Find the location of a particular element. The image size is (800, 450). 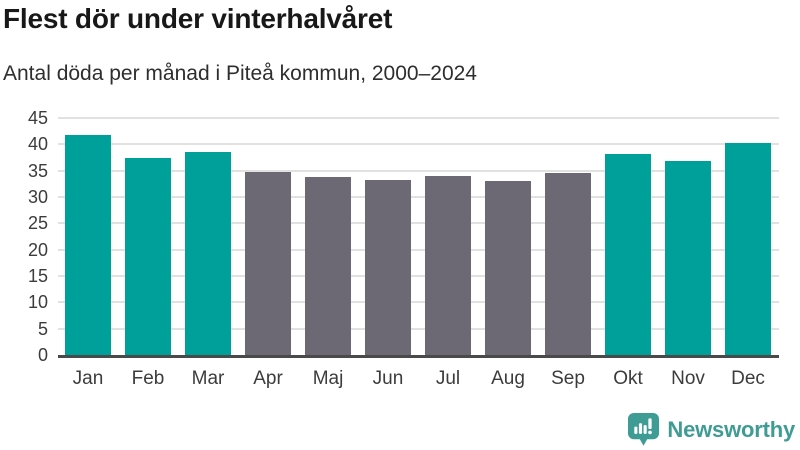

y-tick-label-5: 5 is located at coordinates (42, 328).